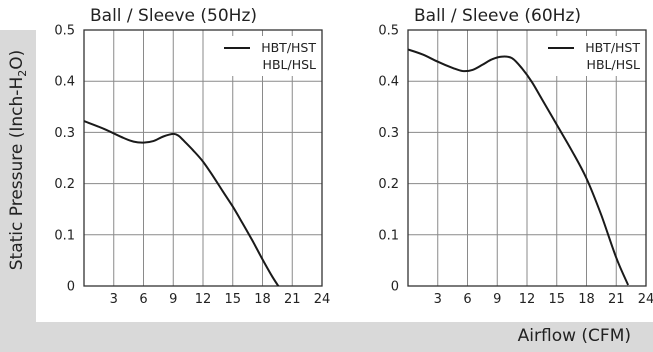 This screenshot has width=653, height=352. I want to click on series-line, so click(182, 203).